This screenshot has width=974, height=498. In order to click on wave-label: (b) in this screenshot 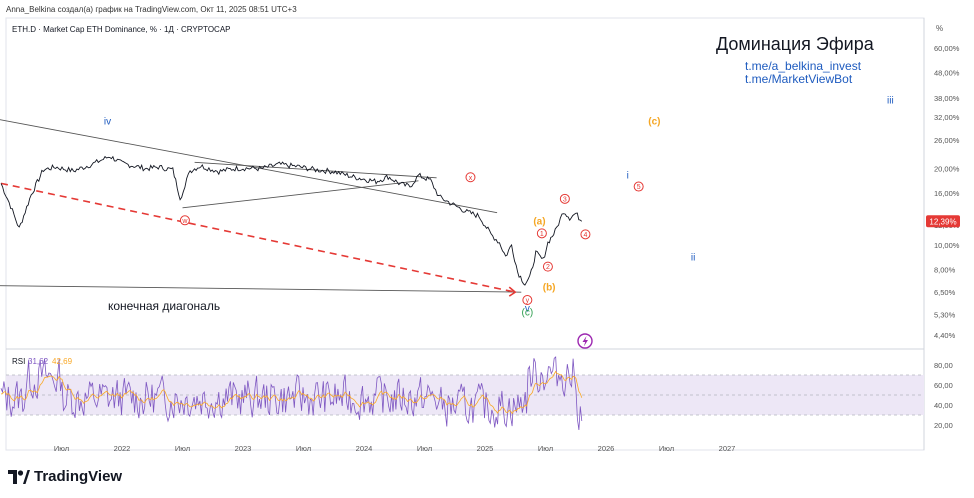, I will do `click(549, 287)`.